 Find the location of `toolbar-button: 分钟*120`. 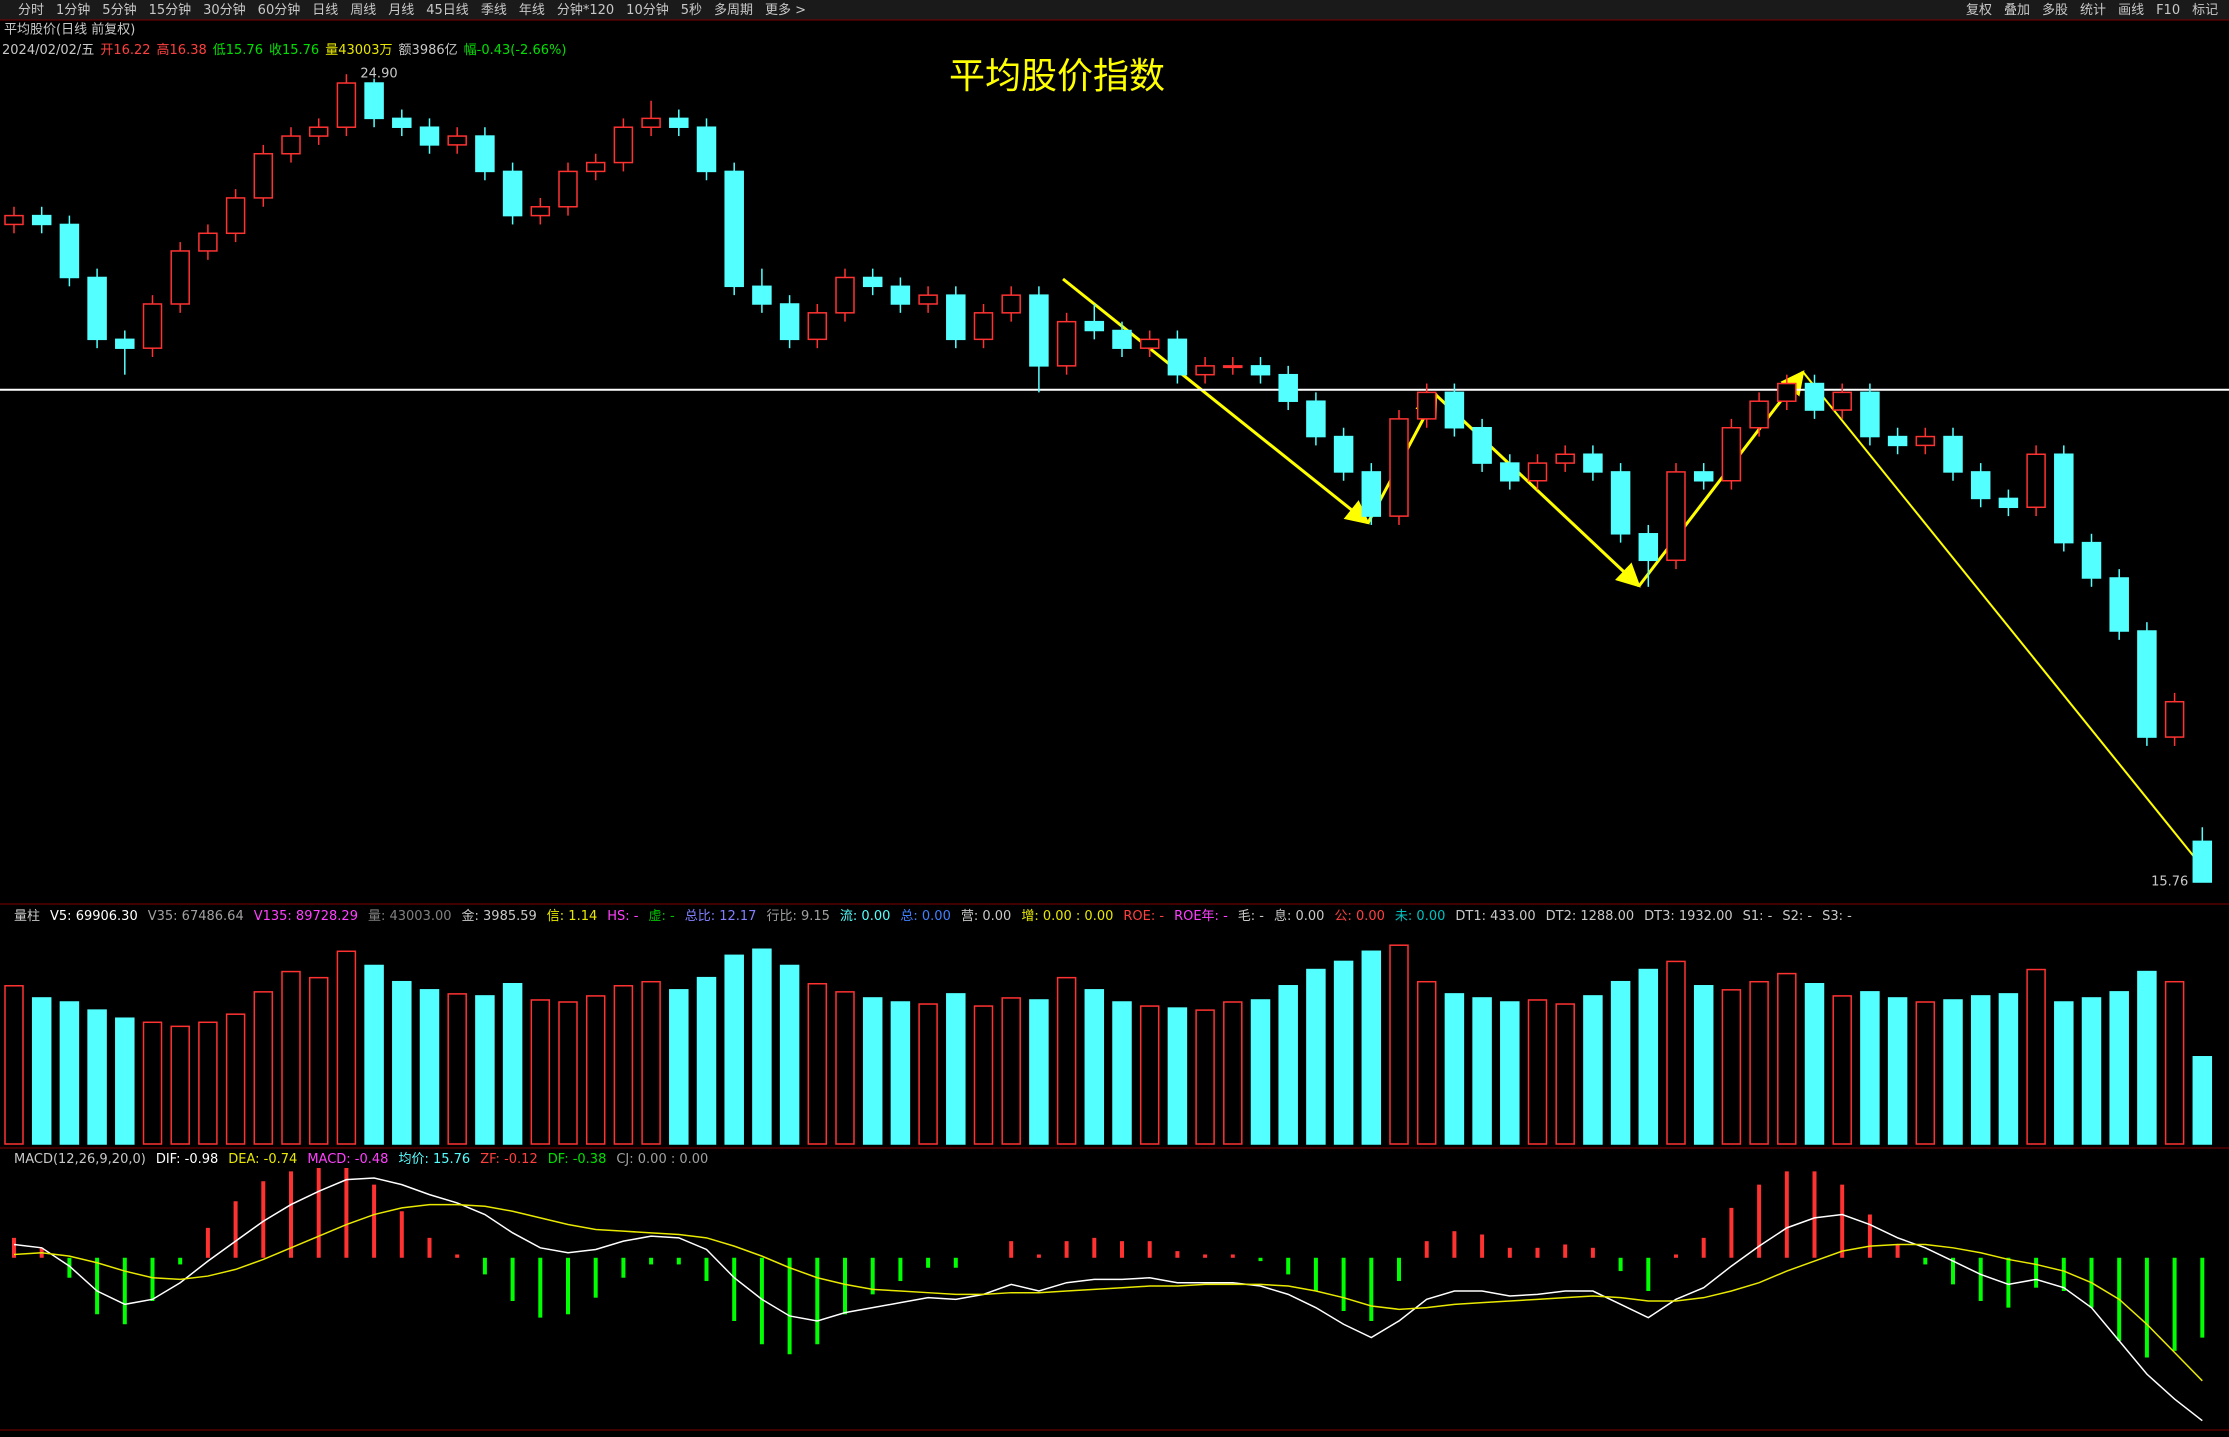

toolbar-button: 分钟*120 is located at coordinates (585, 10).